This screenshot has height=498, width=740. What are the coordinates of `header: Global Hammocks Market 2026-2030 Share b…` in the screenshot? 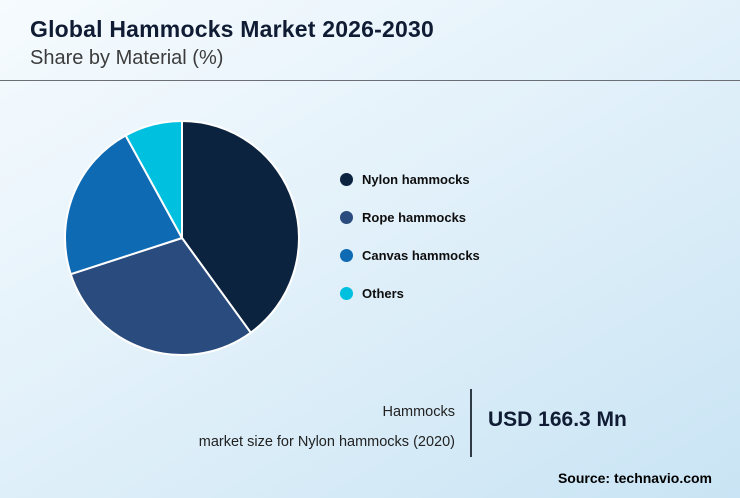 It's located at (370, 35).